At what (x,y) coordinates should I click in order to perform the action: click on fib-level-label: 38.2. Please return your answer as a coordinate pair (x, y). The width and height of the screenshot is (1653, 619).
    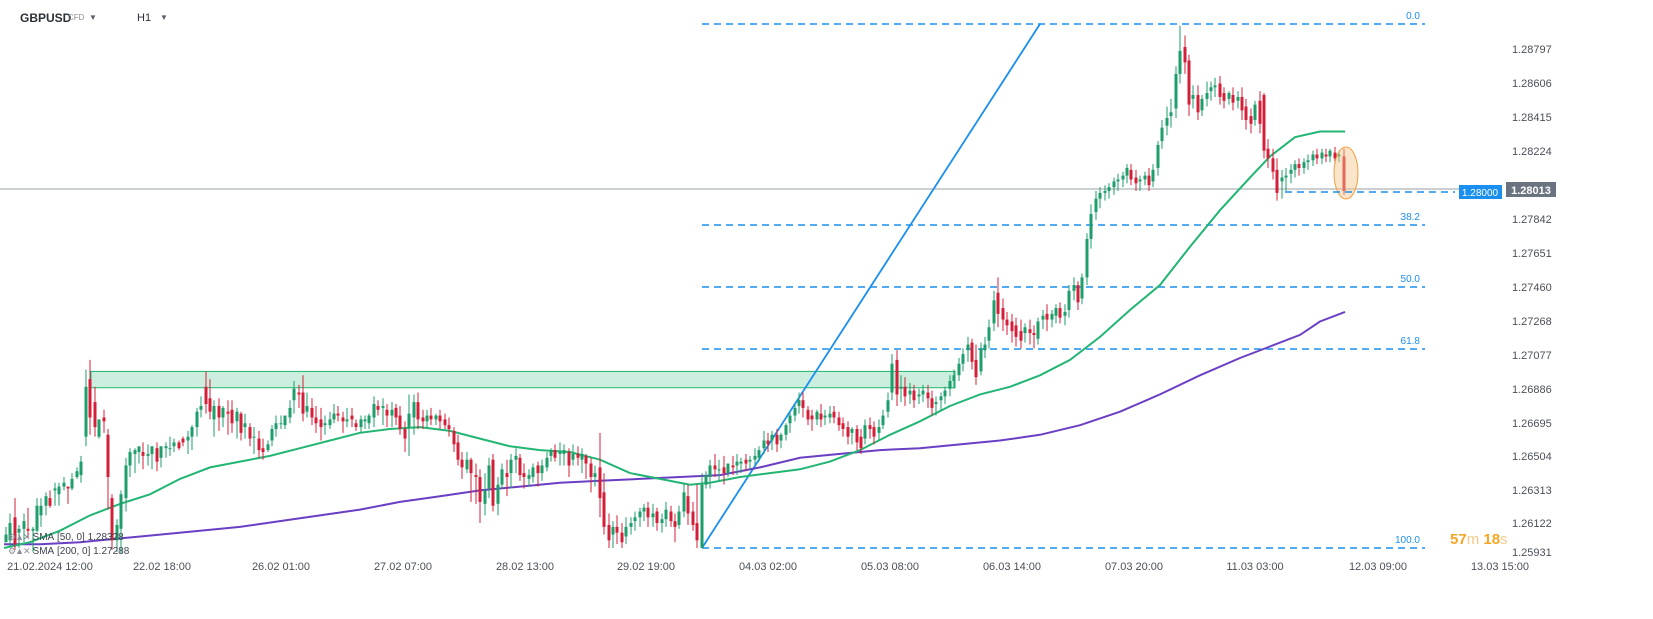
    Looking at the image, I should click on (1411, 217).